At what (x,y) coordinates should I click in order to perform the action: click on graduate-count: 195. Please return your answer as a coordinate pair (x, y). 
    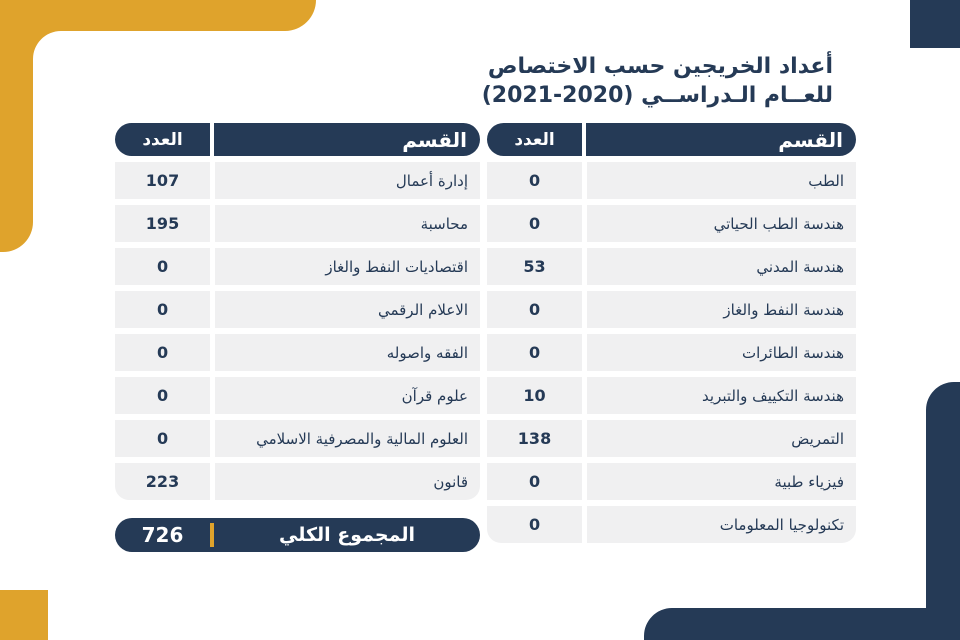
    Looking at the image, I should click on (162, 223).